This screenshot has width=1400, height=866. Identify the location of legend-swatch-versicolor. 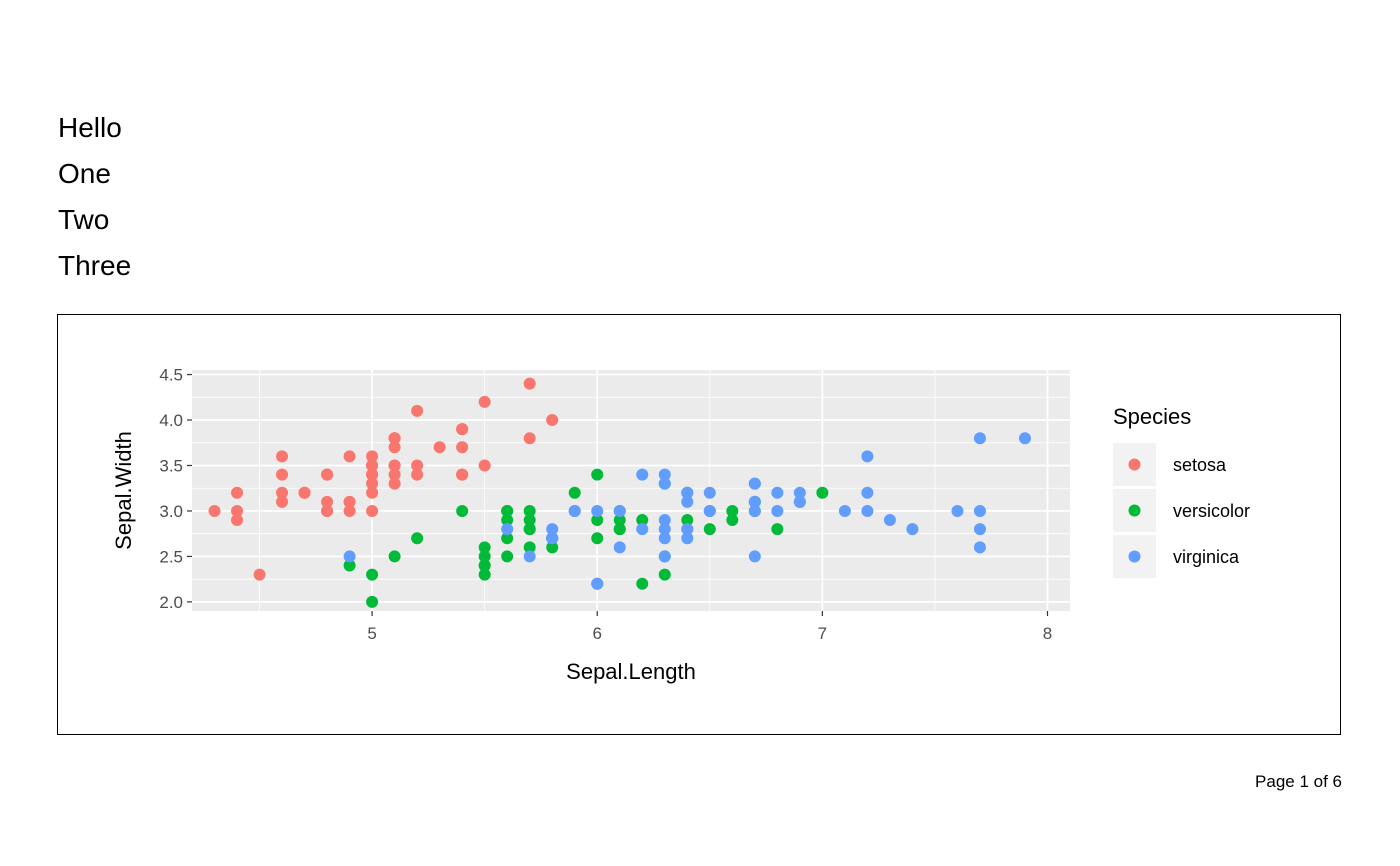
(1134, 510).